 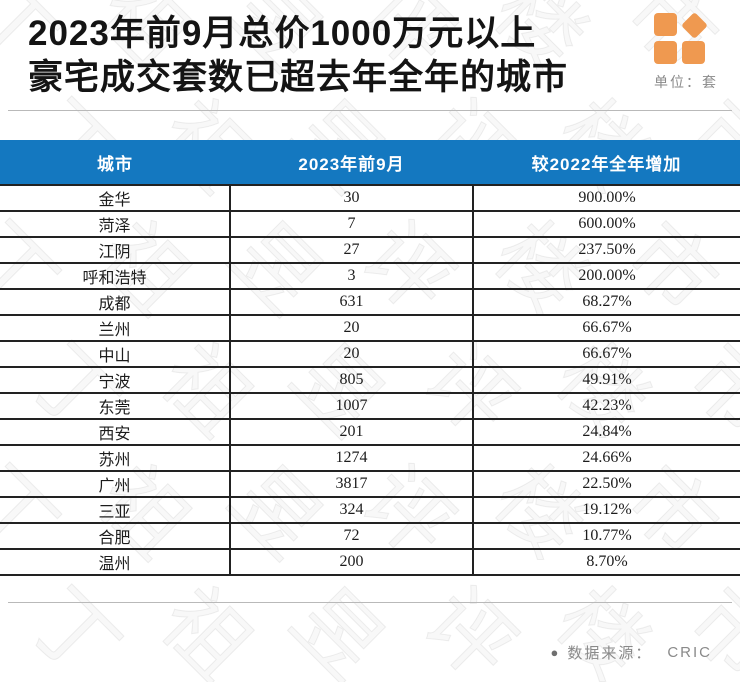 I want to click on column-header: 城市, so click(x=115, y=163).